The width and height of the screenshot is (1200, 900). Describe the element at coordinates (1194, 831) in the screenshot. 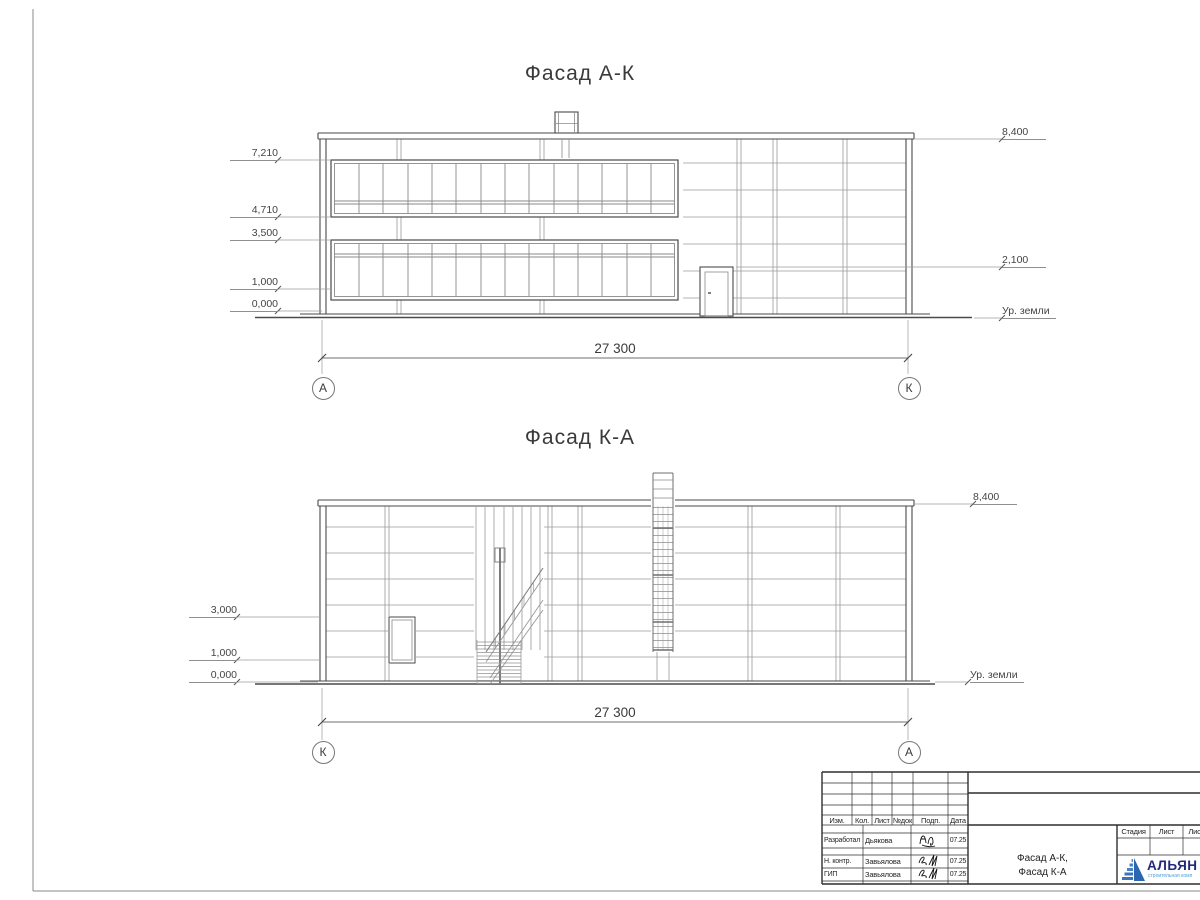

I see `tb-col-listov: Лис` at that location.